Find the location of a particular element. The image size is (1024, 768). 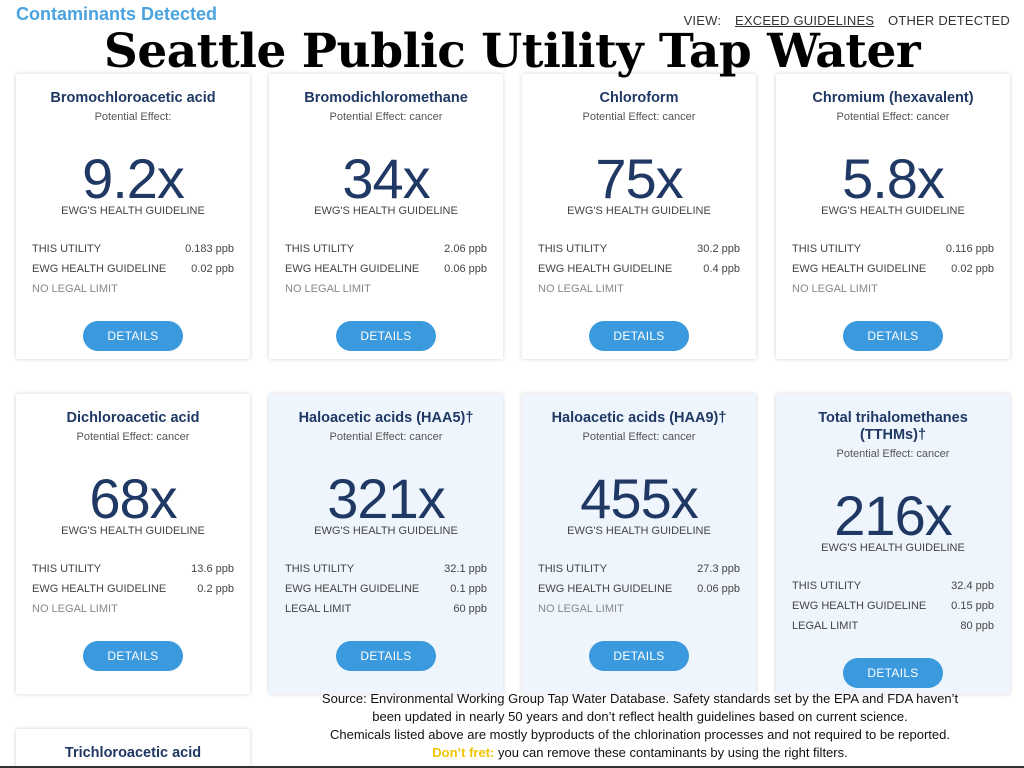

ewg-guideline-row: EWG HEALTH GUIDELINE 0.4 ppb is located at coordinates (639, 269).